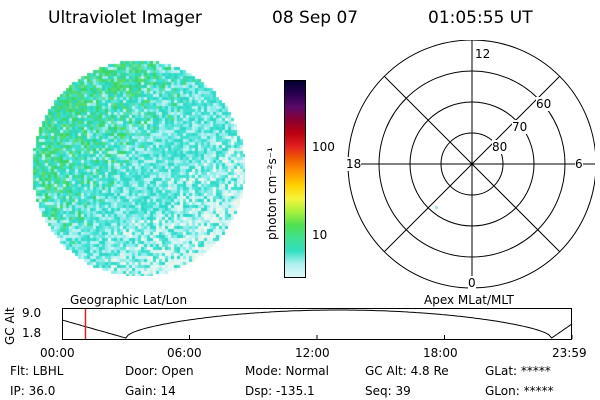 Image resolution: width=600 pixels, height=400 pixels. I want to click on instrument-title: Ultraviolet Imager, so click(125, 18).